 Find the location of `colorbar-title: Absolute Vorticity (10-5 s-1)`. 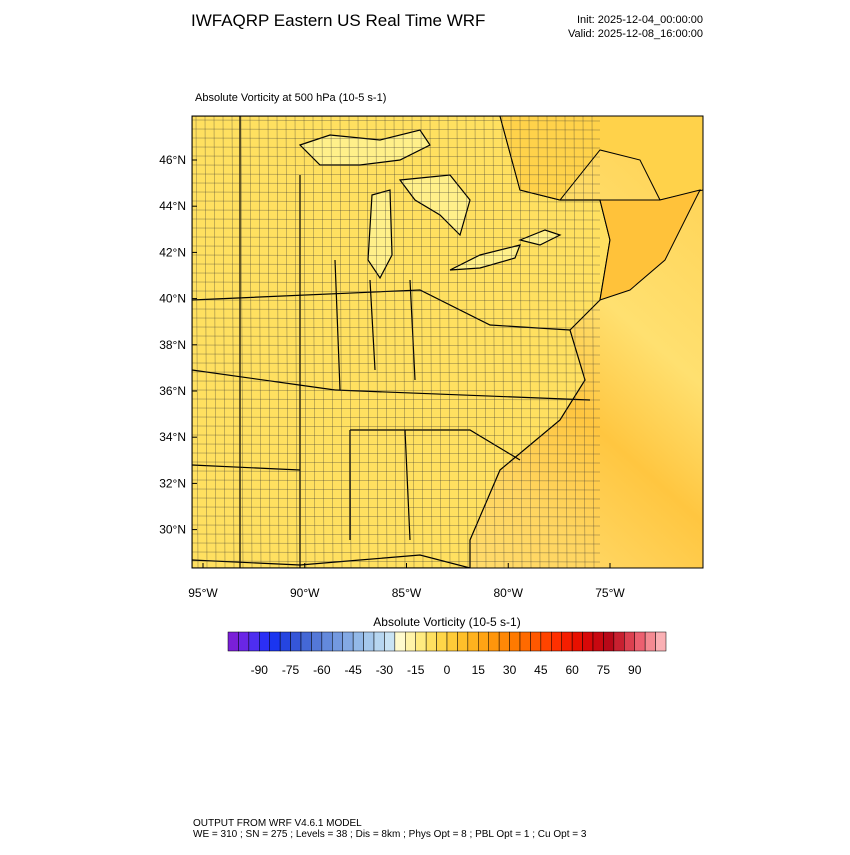

colorbar-title: Absolute Vorticity (10-5 s-1) is located at coordinates (446, 622).